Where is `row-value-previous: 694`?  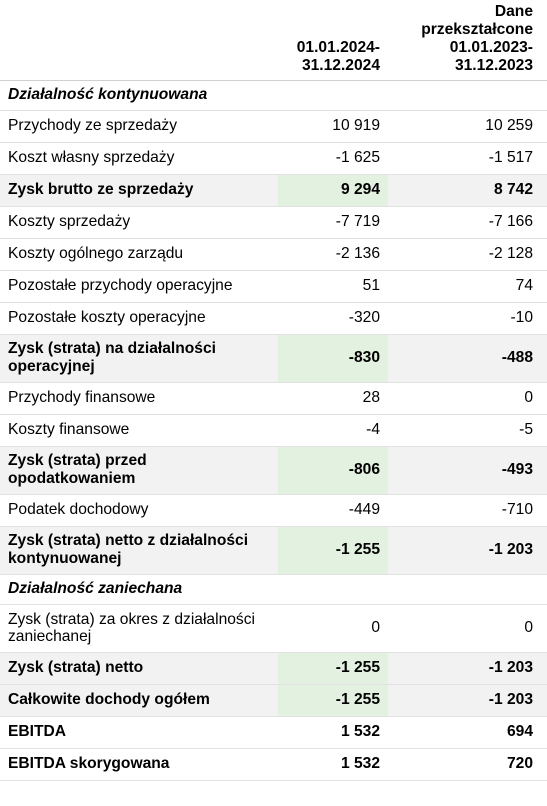
row-value-previous: 694 is located at coordinates (467, 732).